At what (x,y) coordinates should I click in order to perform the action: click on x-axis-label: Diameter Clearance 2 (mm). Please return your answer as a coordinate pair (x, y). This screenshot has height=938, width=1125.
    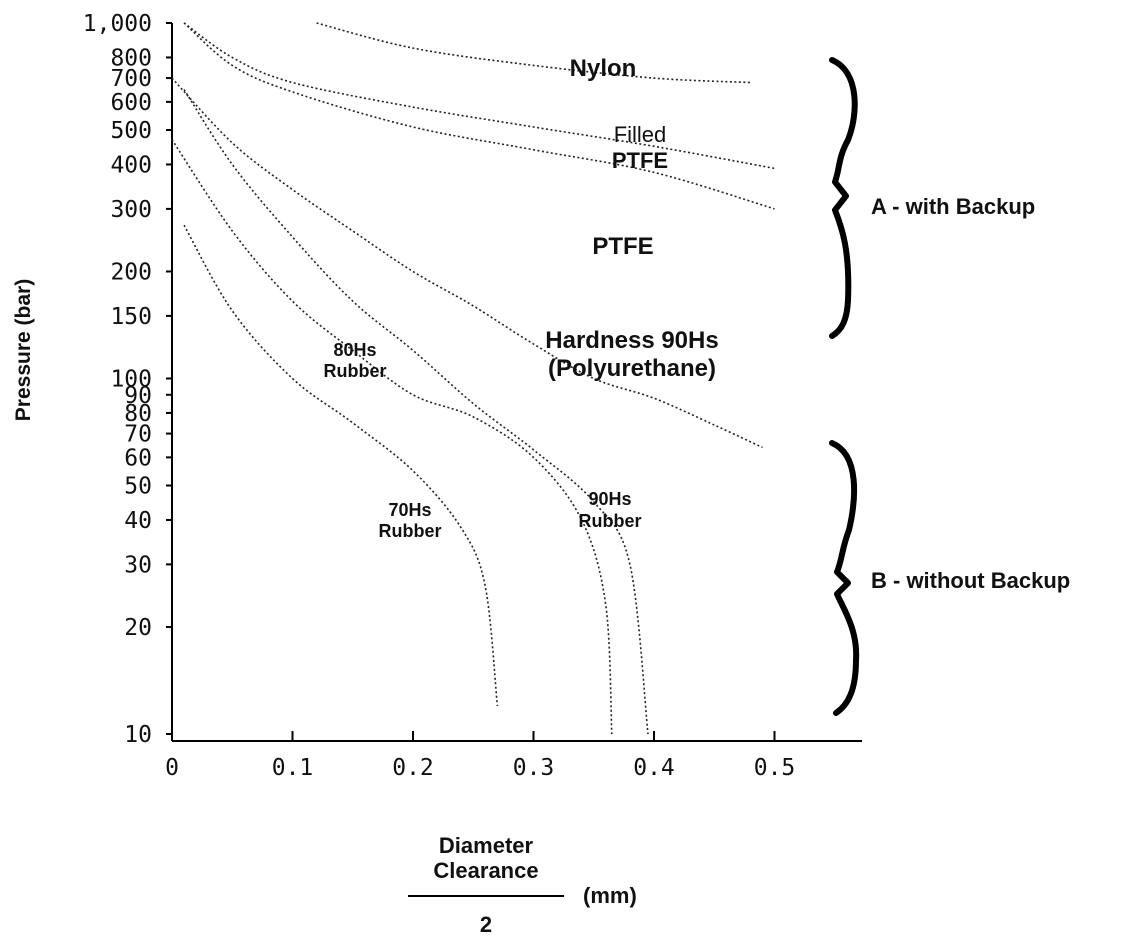
    Looking at the image, I should click on (522, 885).